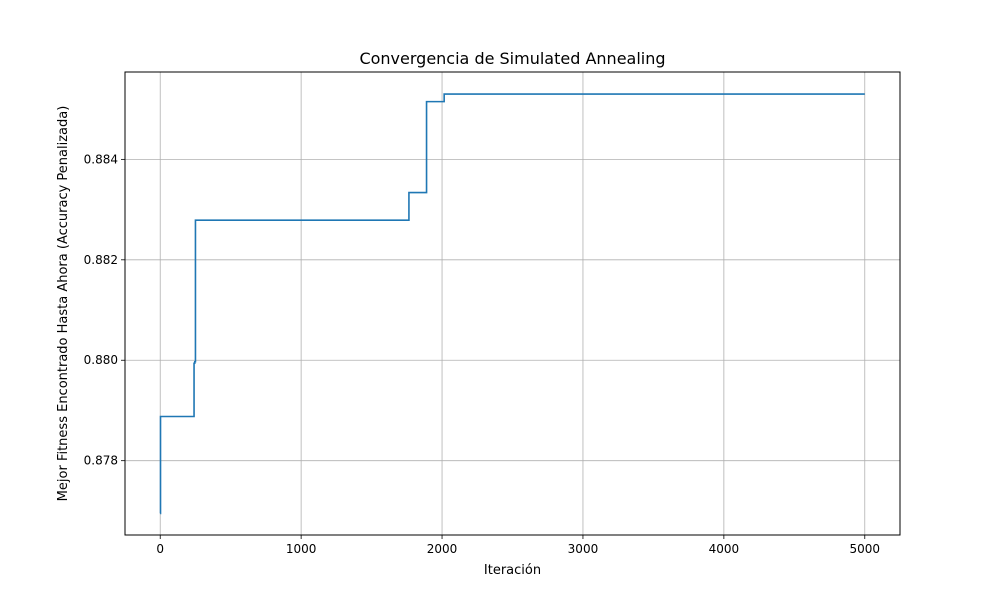  I want to click on x-tick-label: 0, so click(160, 549).